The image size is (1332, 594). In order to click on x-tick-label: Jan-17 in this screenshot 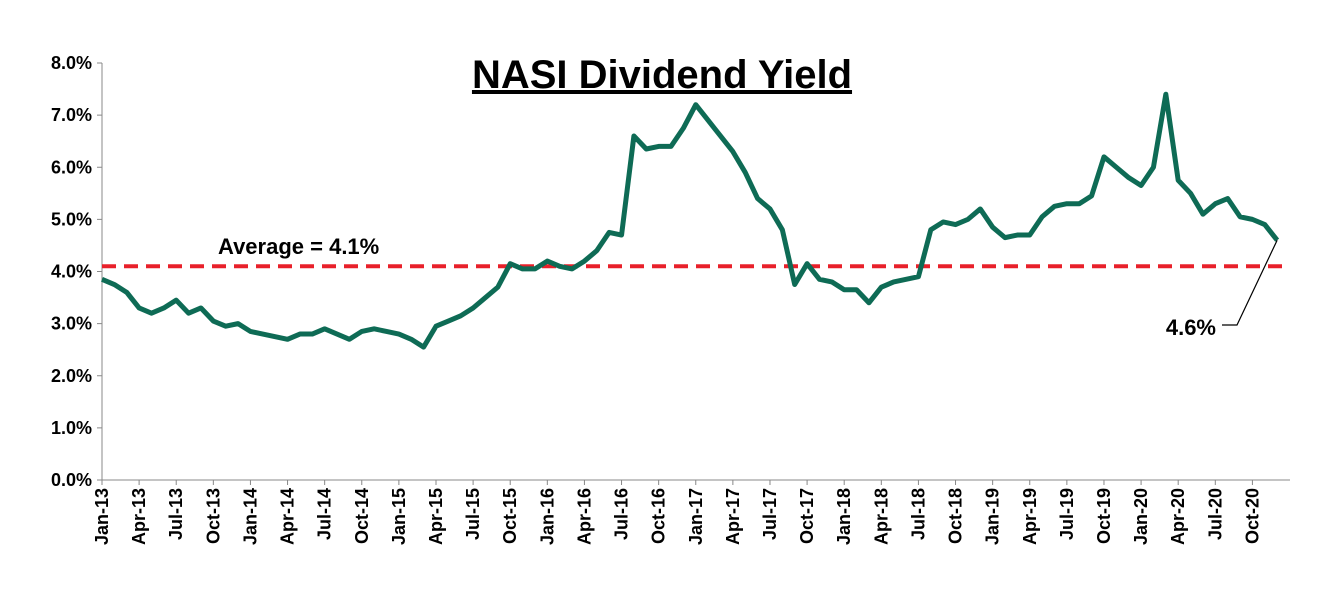, I will do `click(696, 516)`.